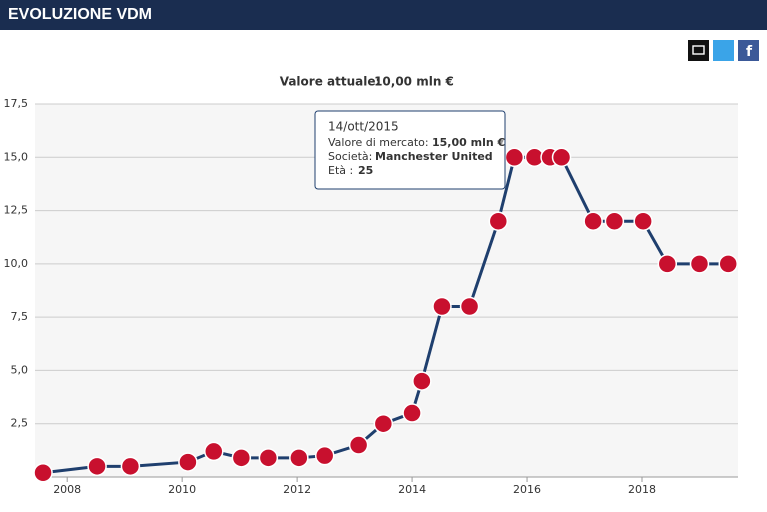 This screenshot has width=767, height=512. Describe the element at coordinates (330, 82) in the screenshot. I see `subtitle-label: Valore attuale:` at that location.